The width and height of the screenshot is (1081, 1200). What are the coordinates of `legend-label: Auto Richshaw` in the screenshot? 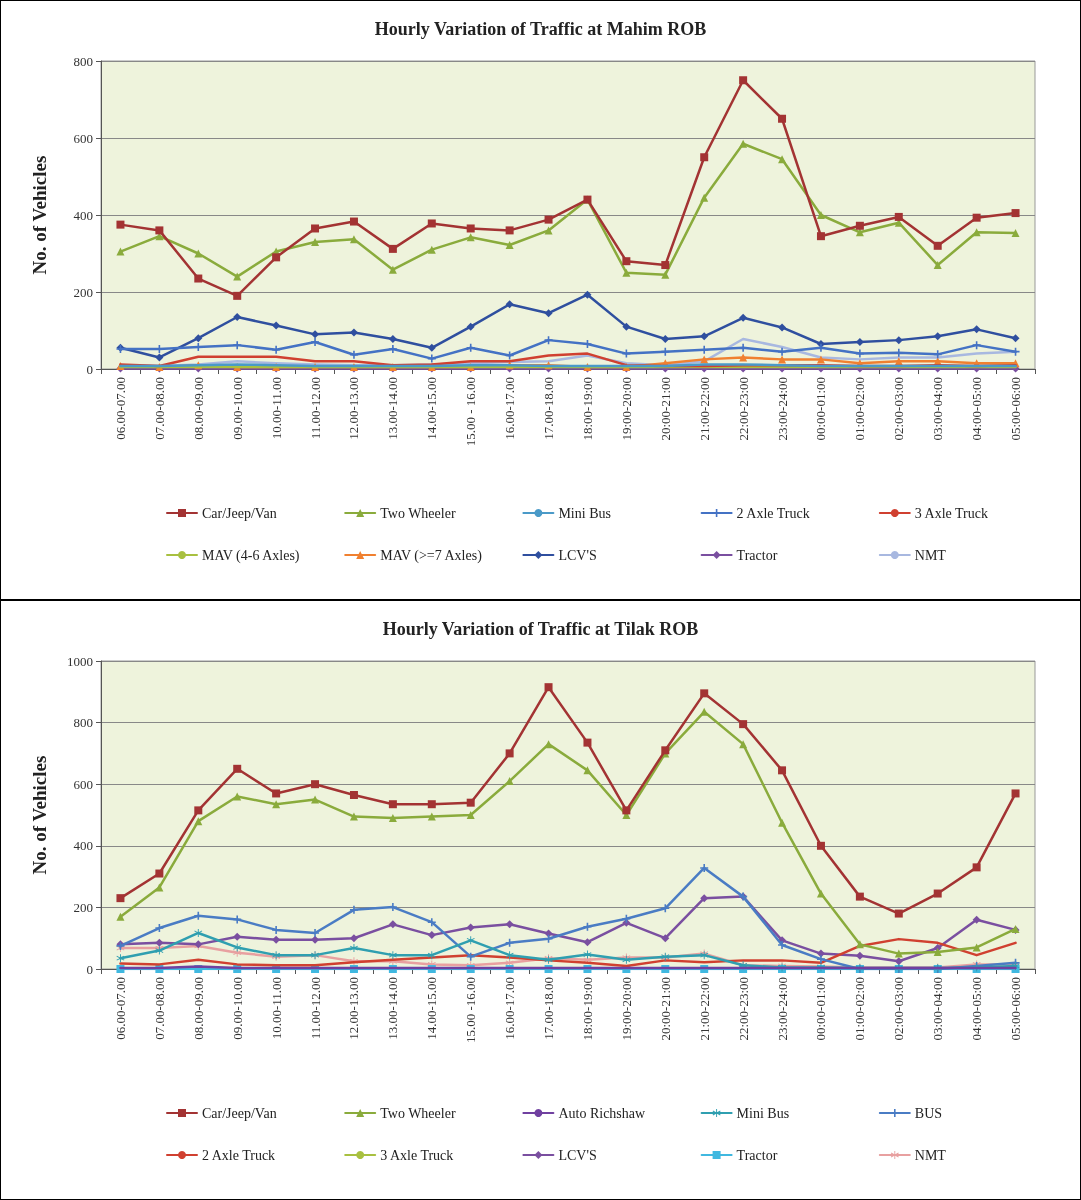 It's located at (602, 1113).